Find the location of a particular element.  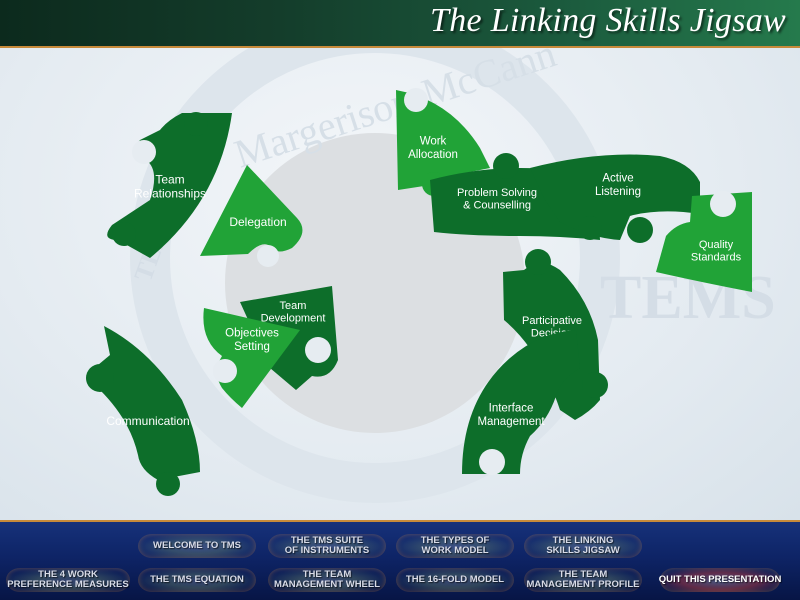

piece-label: Objectives Setting is located at coordinates (252, 340).